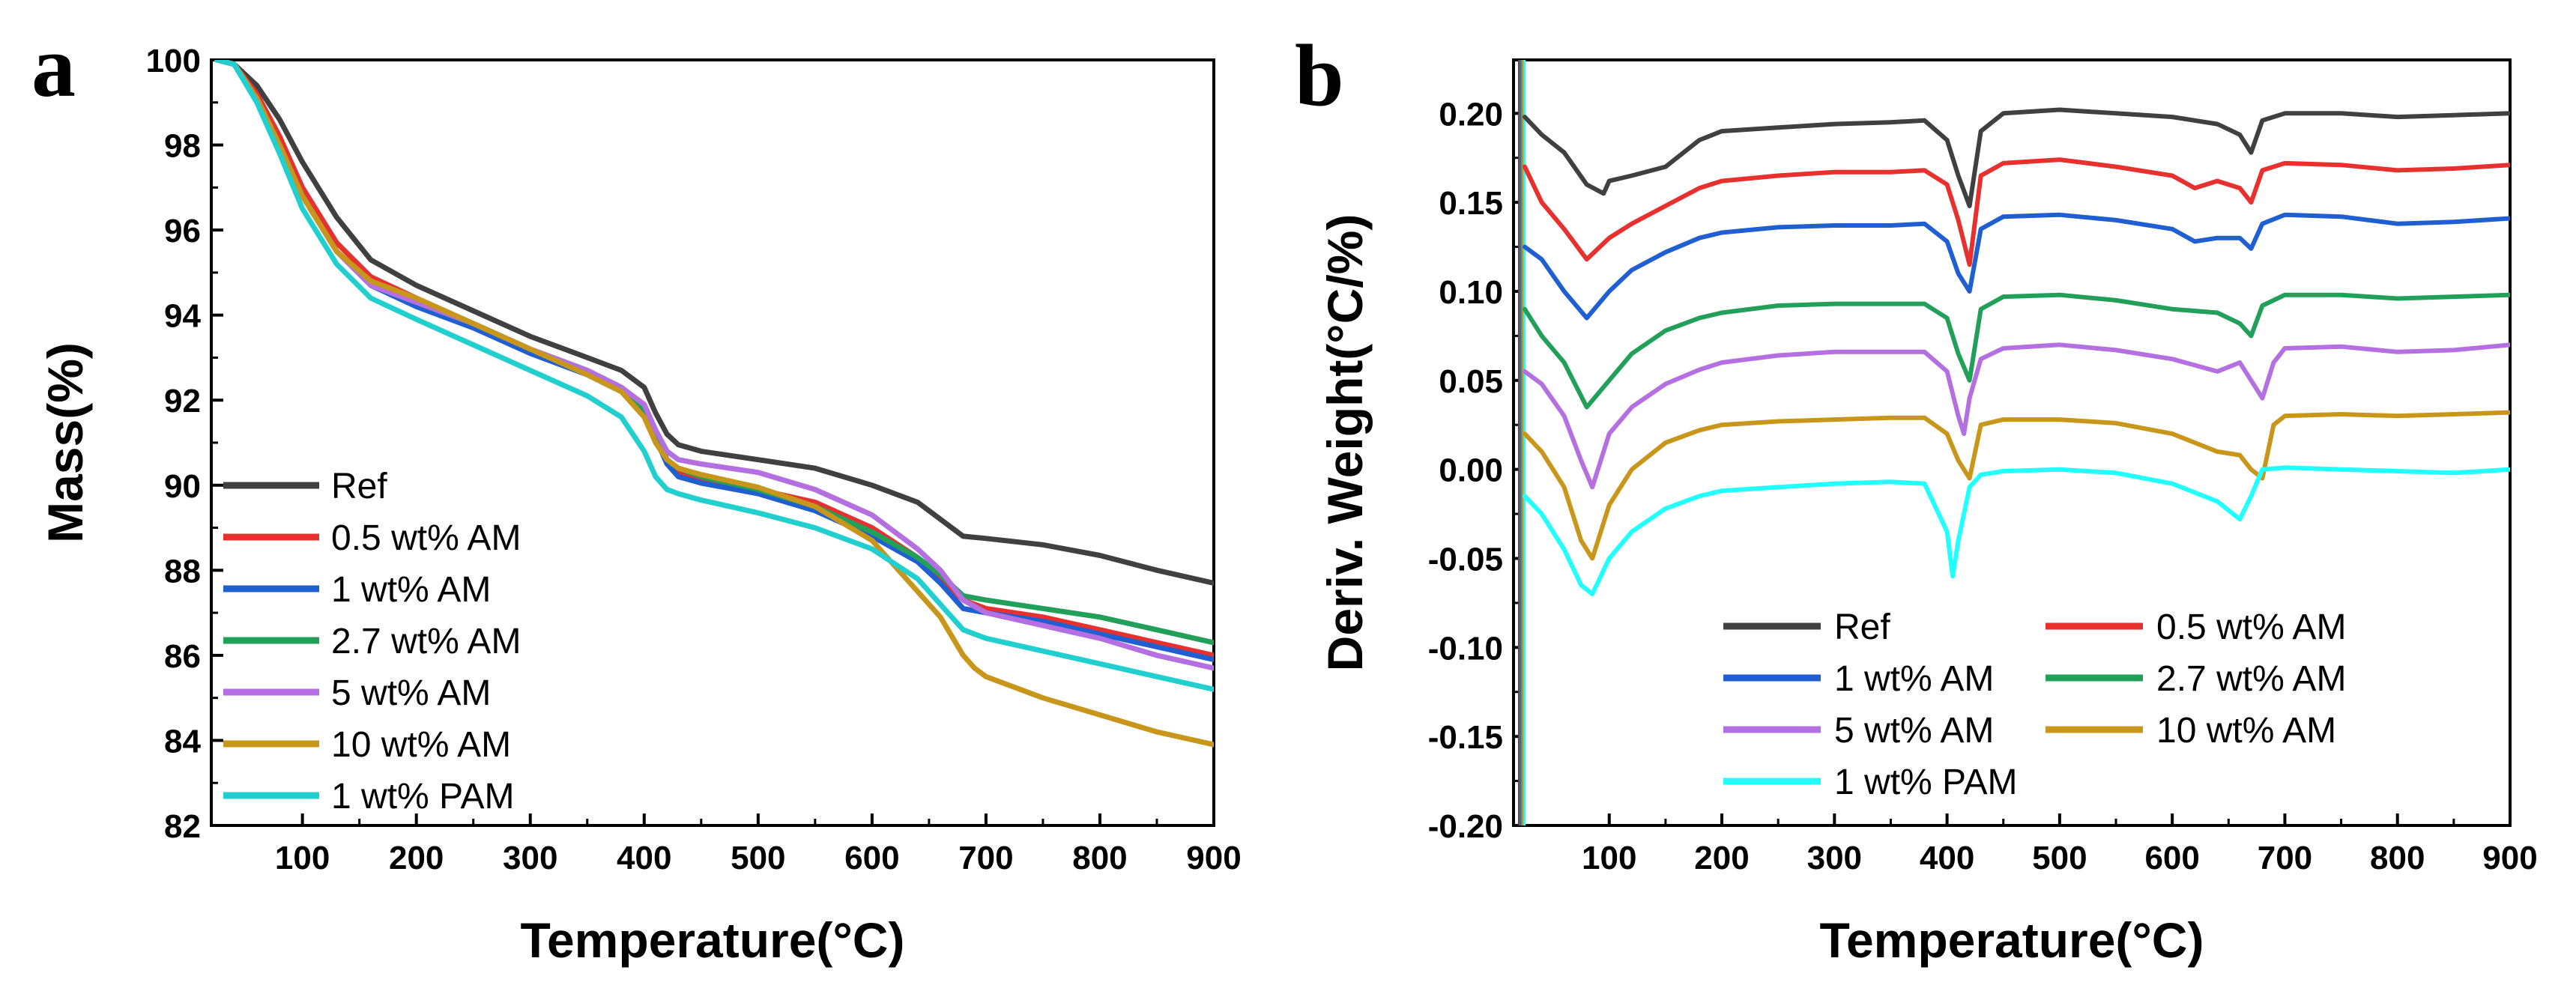 The height and width of the screenshot is (991, 2576). Describe the element at coordinates (182, 231) in the screenshot. I see `y-tick-label: 96` at that location.